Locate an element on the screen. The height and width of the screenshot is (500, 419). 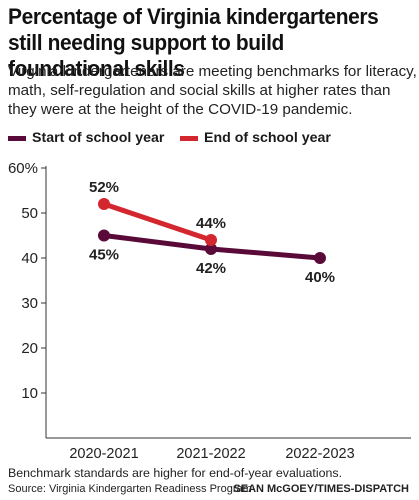
legend-swatch-start is located at coordinates (17, 138).